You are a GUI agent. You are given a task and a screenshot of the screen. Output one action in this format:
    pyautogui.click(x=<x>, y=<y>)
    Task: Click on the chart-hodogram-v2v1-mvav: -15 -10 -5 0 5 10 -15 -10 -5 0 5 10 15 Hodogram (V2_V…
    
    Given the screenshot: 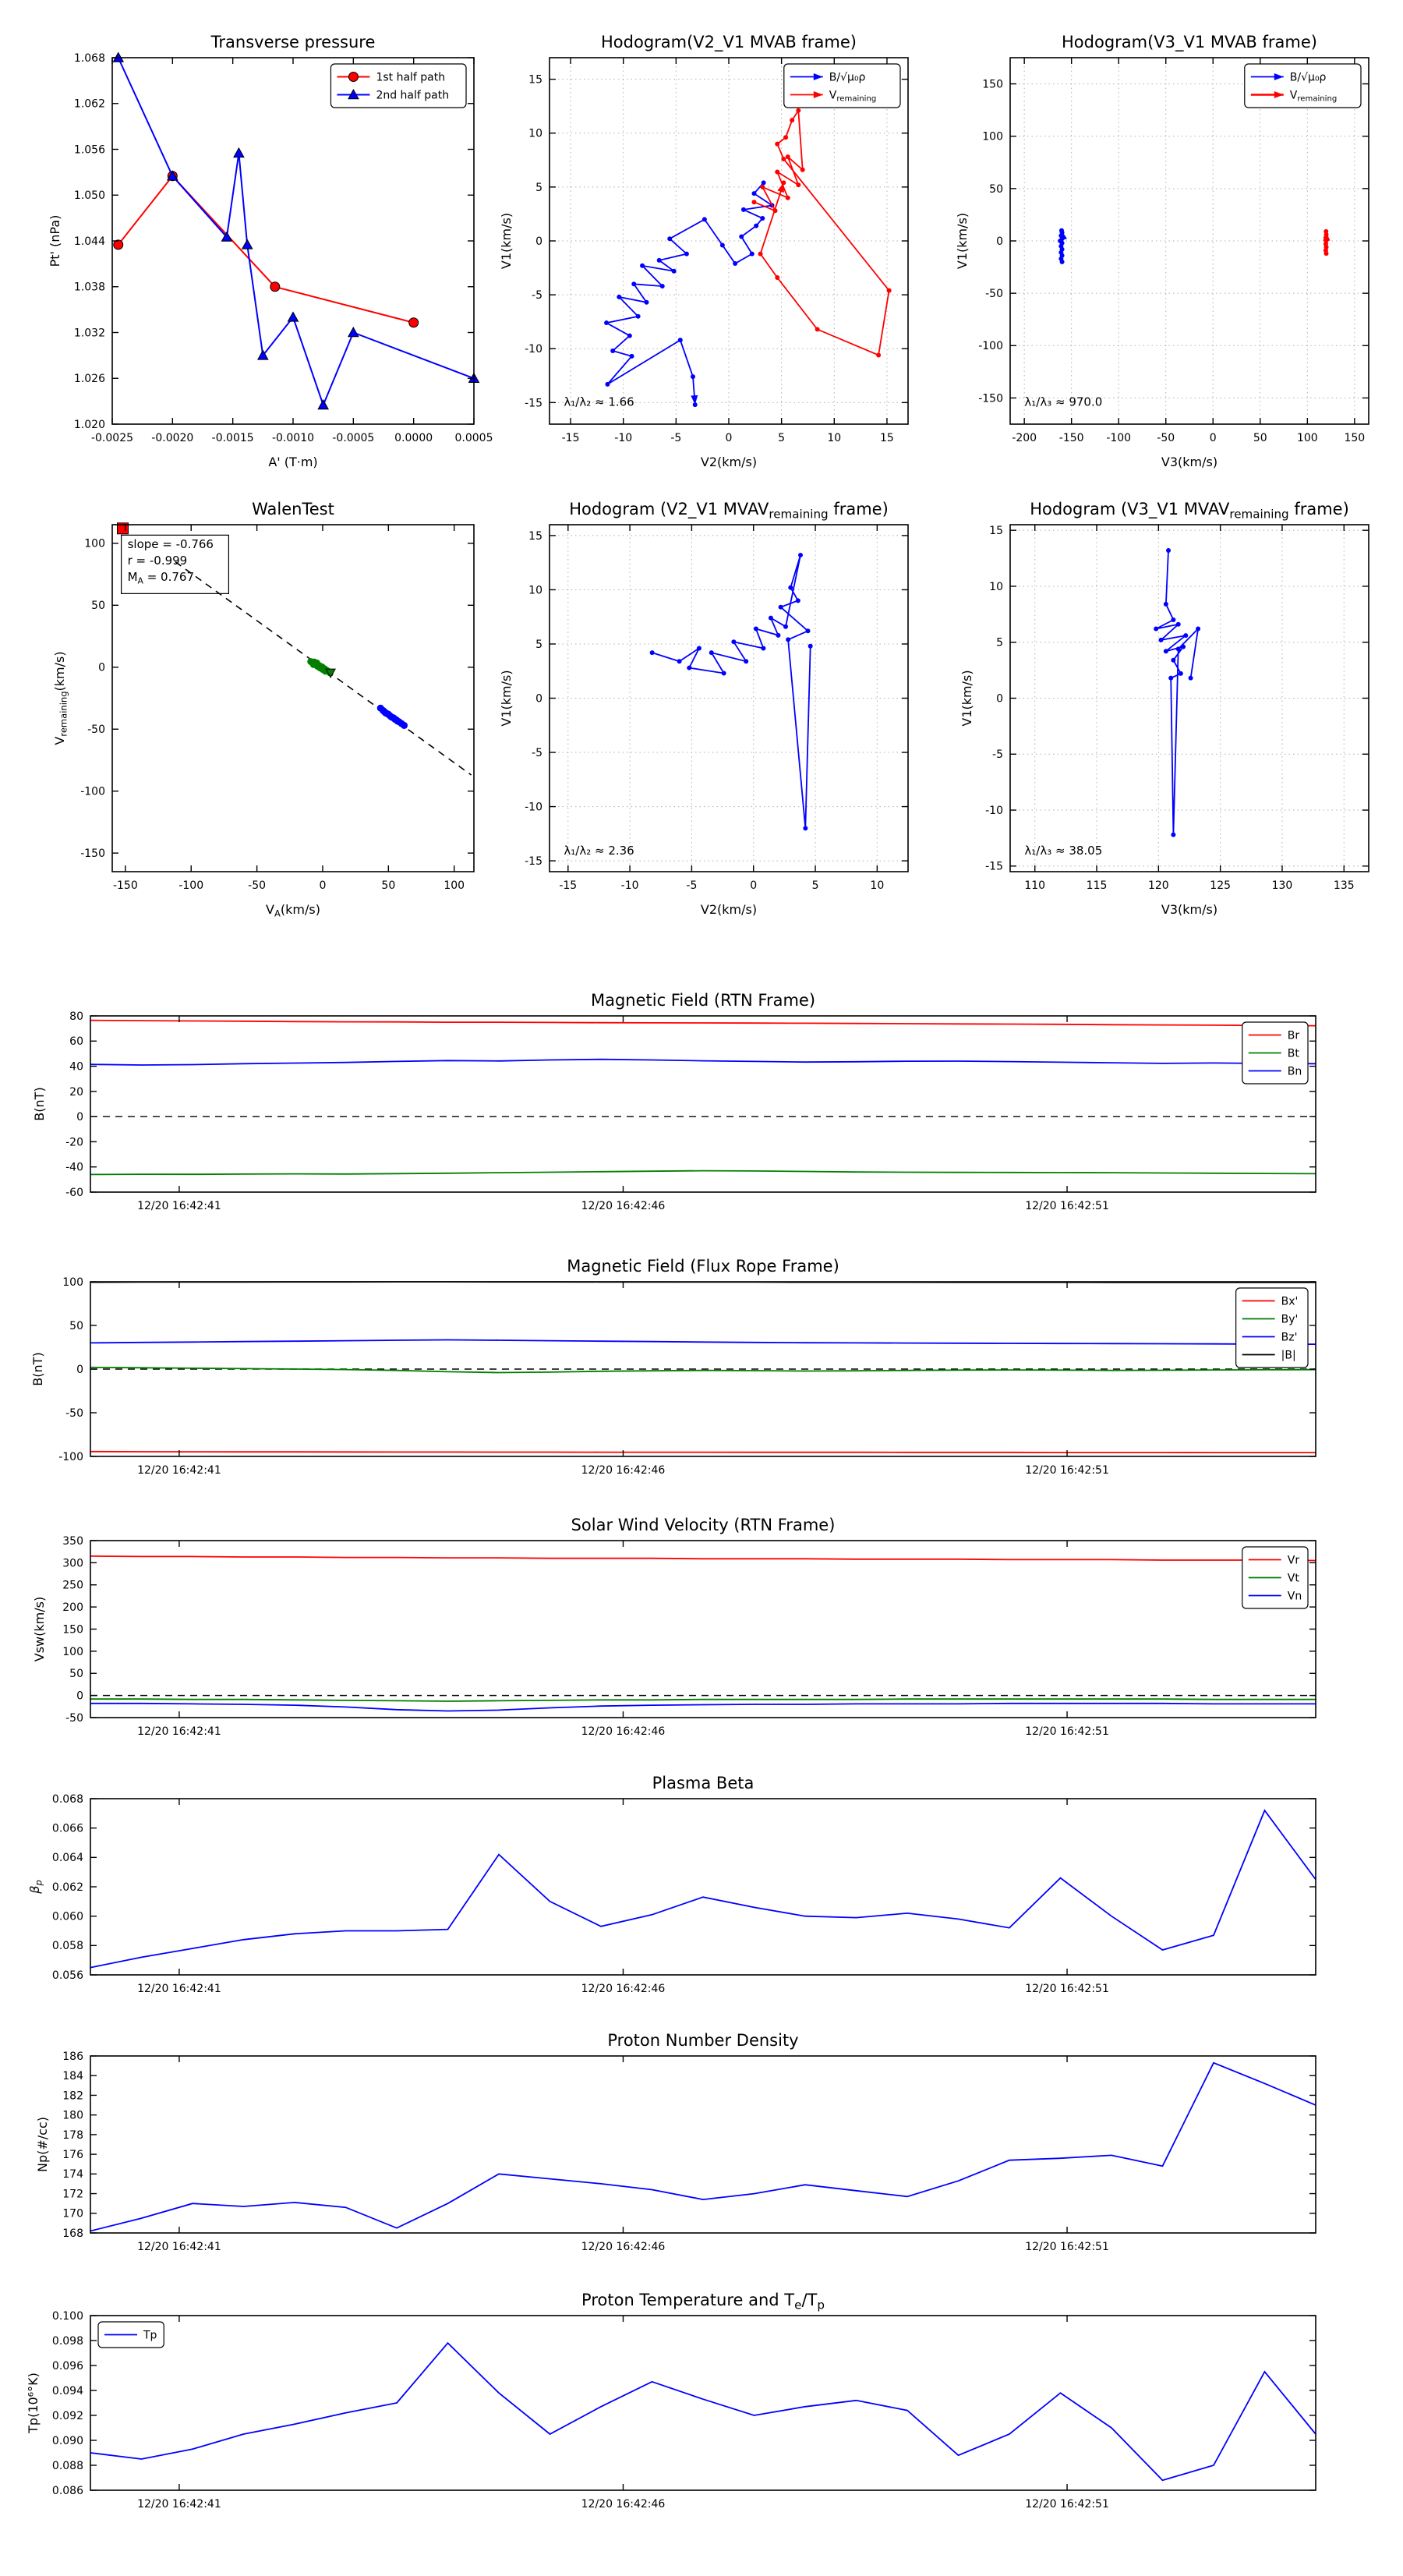 What is the action you would take?
    pyautogui.click(x=704, y=708)
    